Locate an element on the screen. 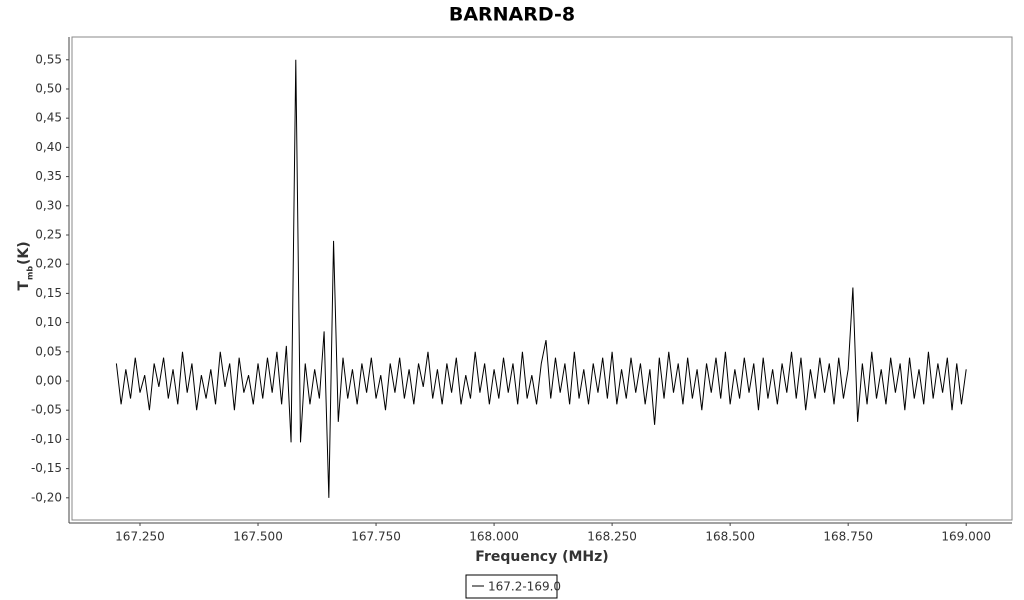 The image size is (1024, 600). y-tick-label: -0,05 is located at coordinates (46, 410).